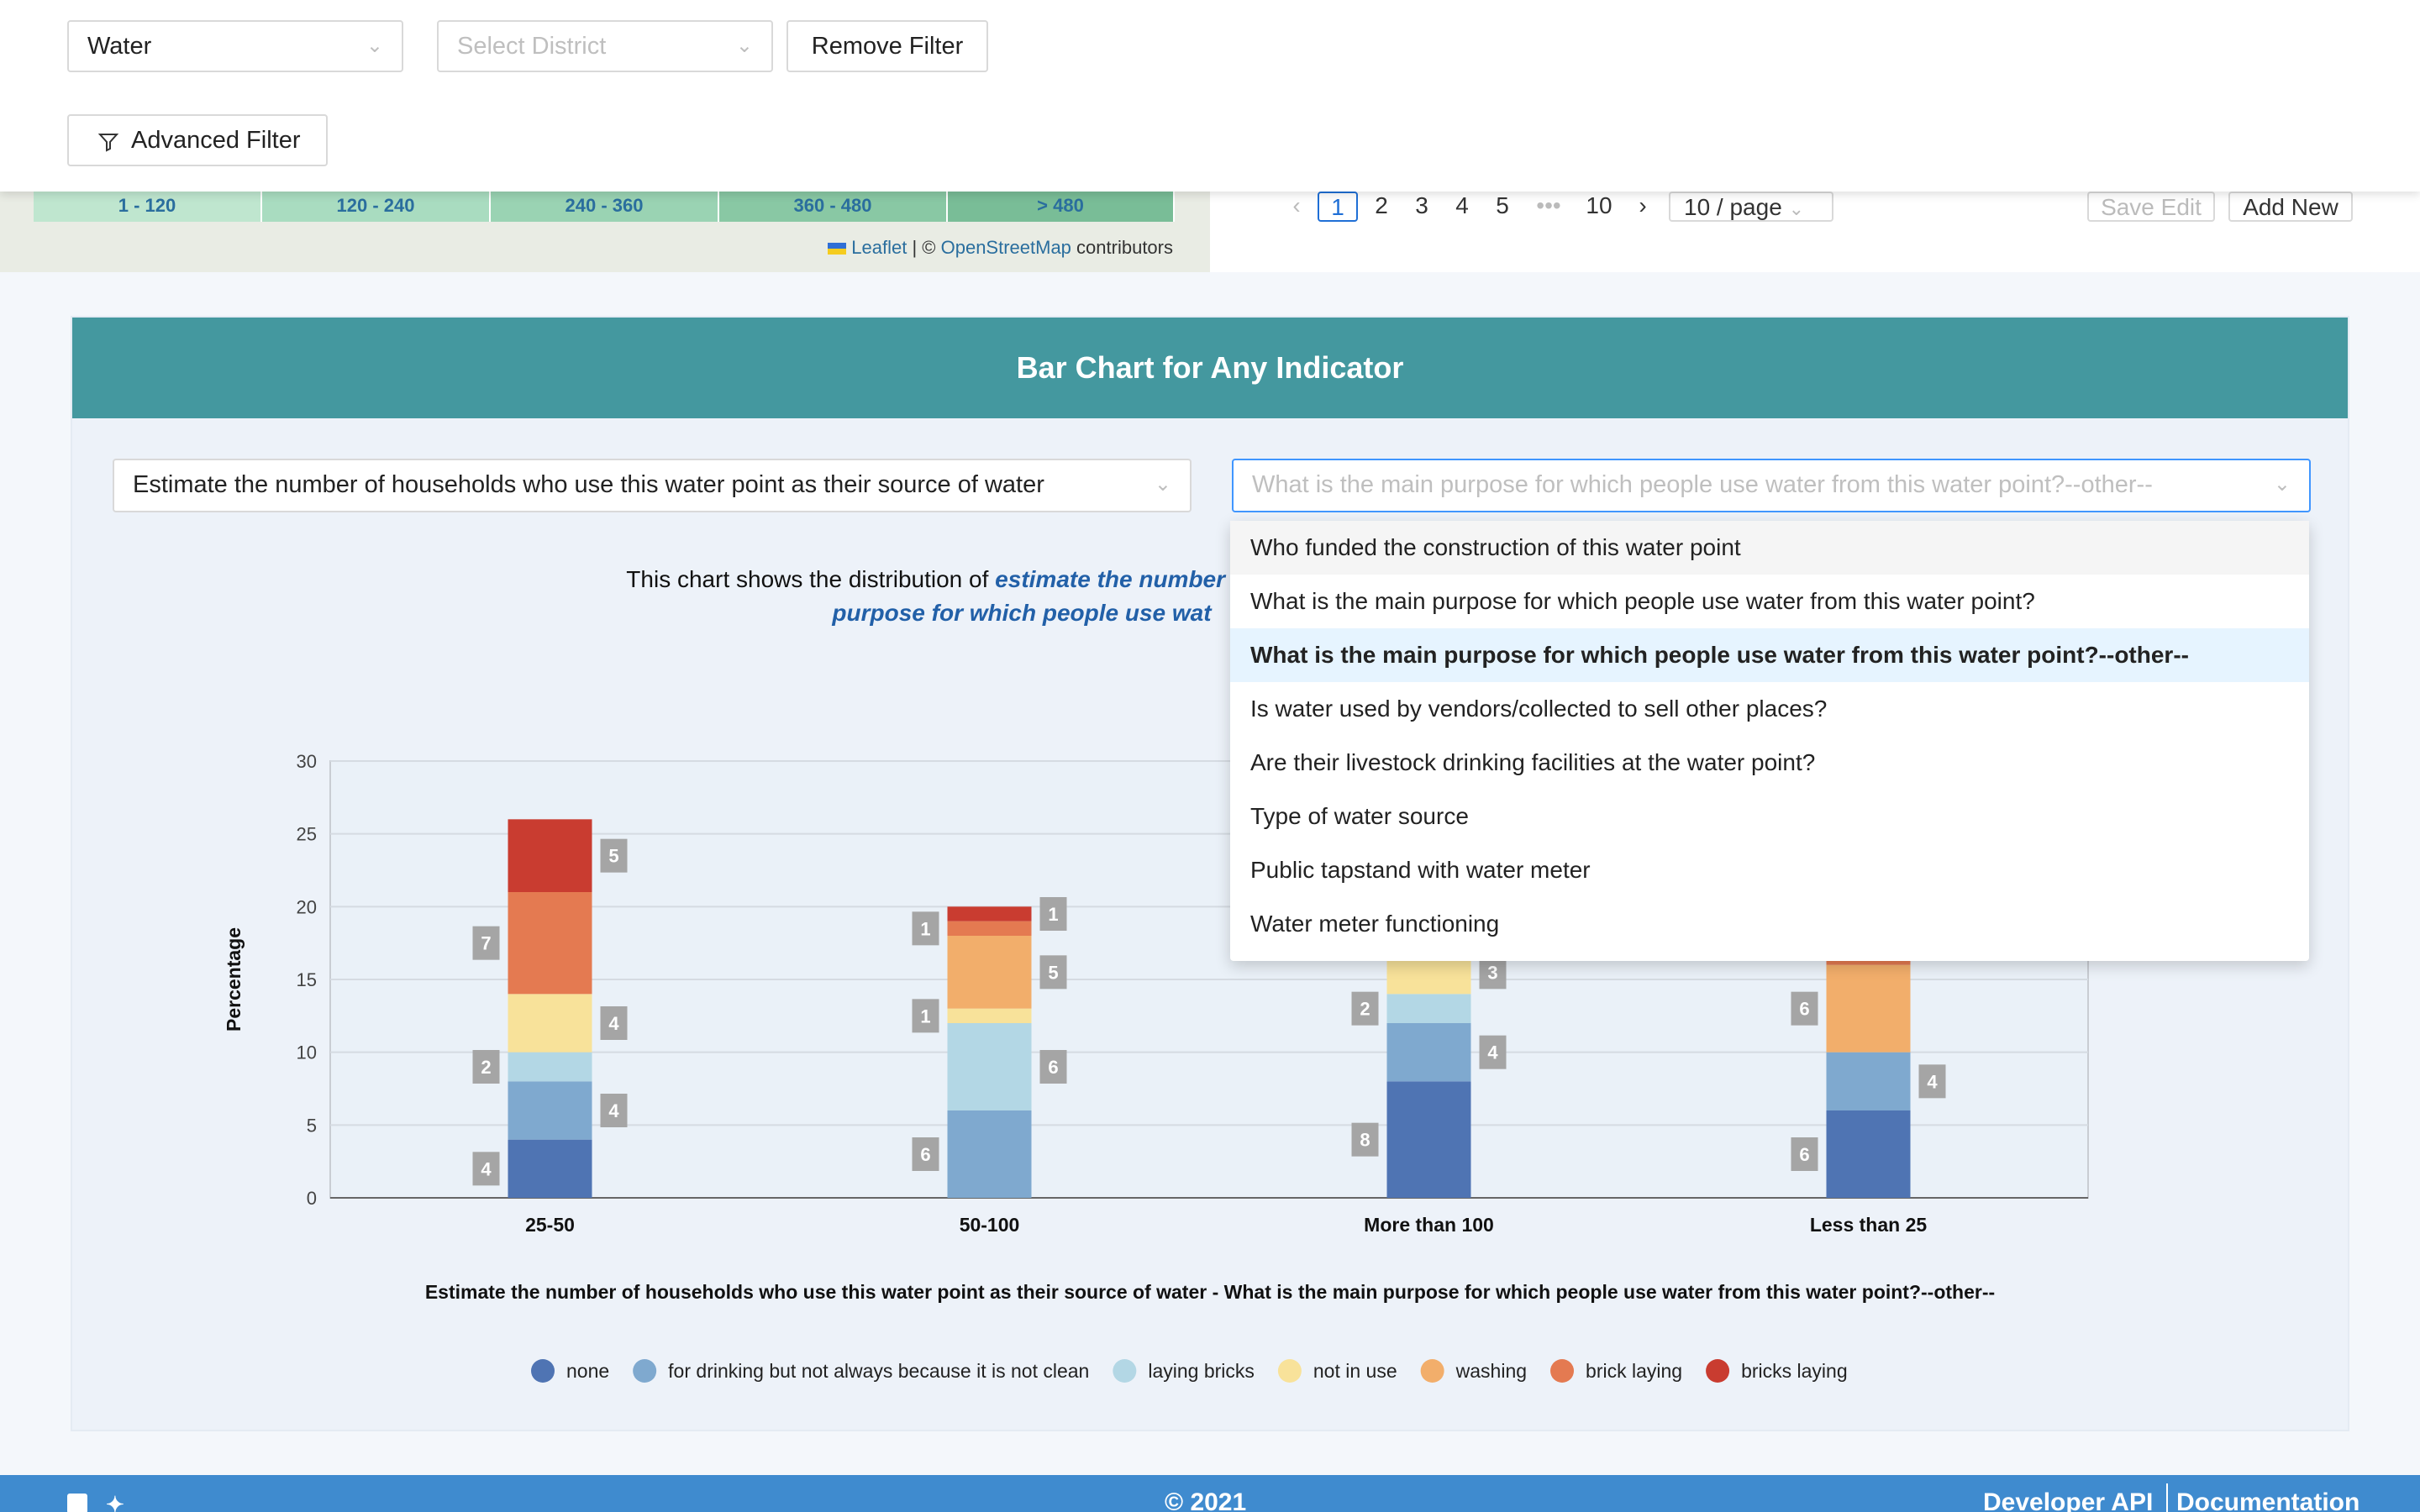 This screenshot has height=1512, width=2420. What do you see at coordinates (1381, 205) in the screenshot?
I see `page-2: 2` at bounding box center [1381, 205].